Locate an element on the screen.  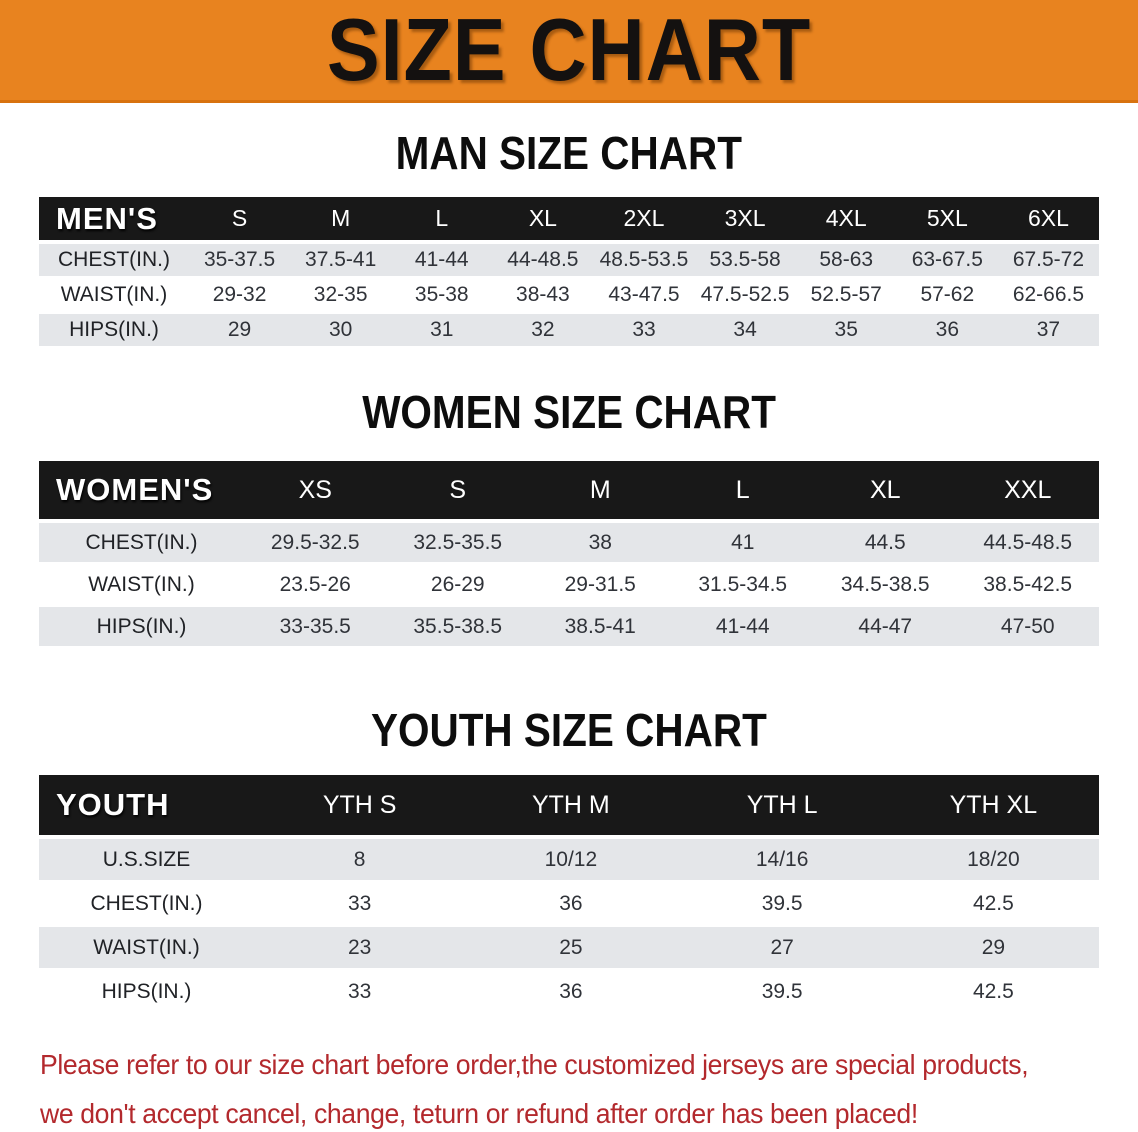
women-size-col-header: XL is located at coordinates (885, 492).